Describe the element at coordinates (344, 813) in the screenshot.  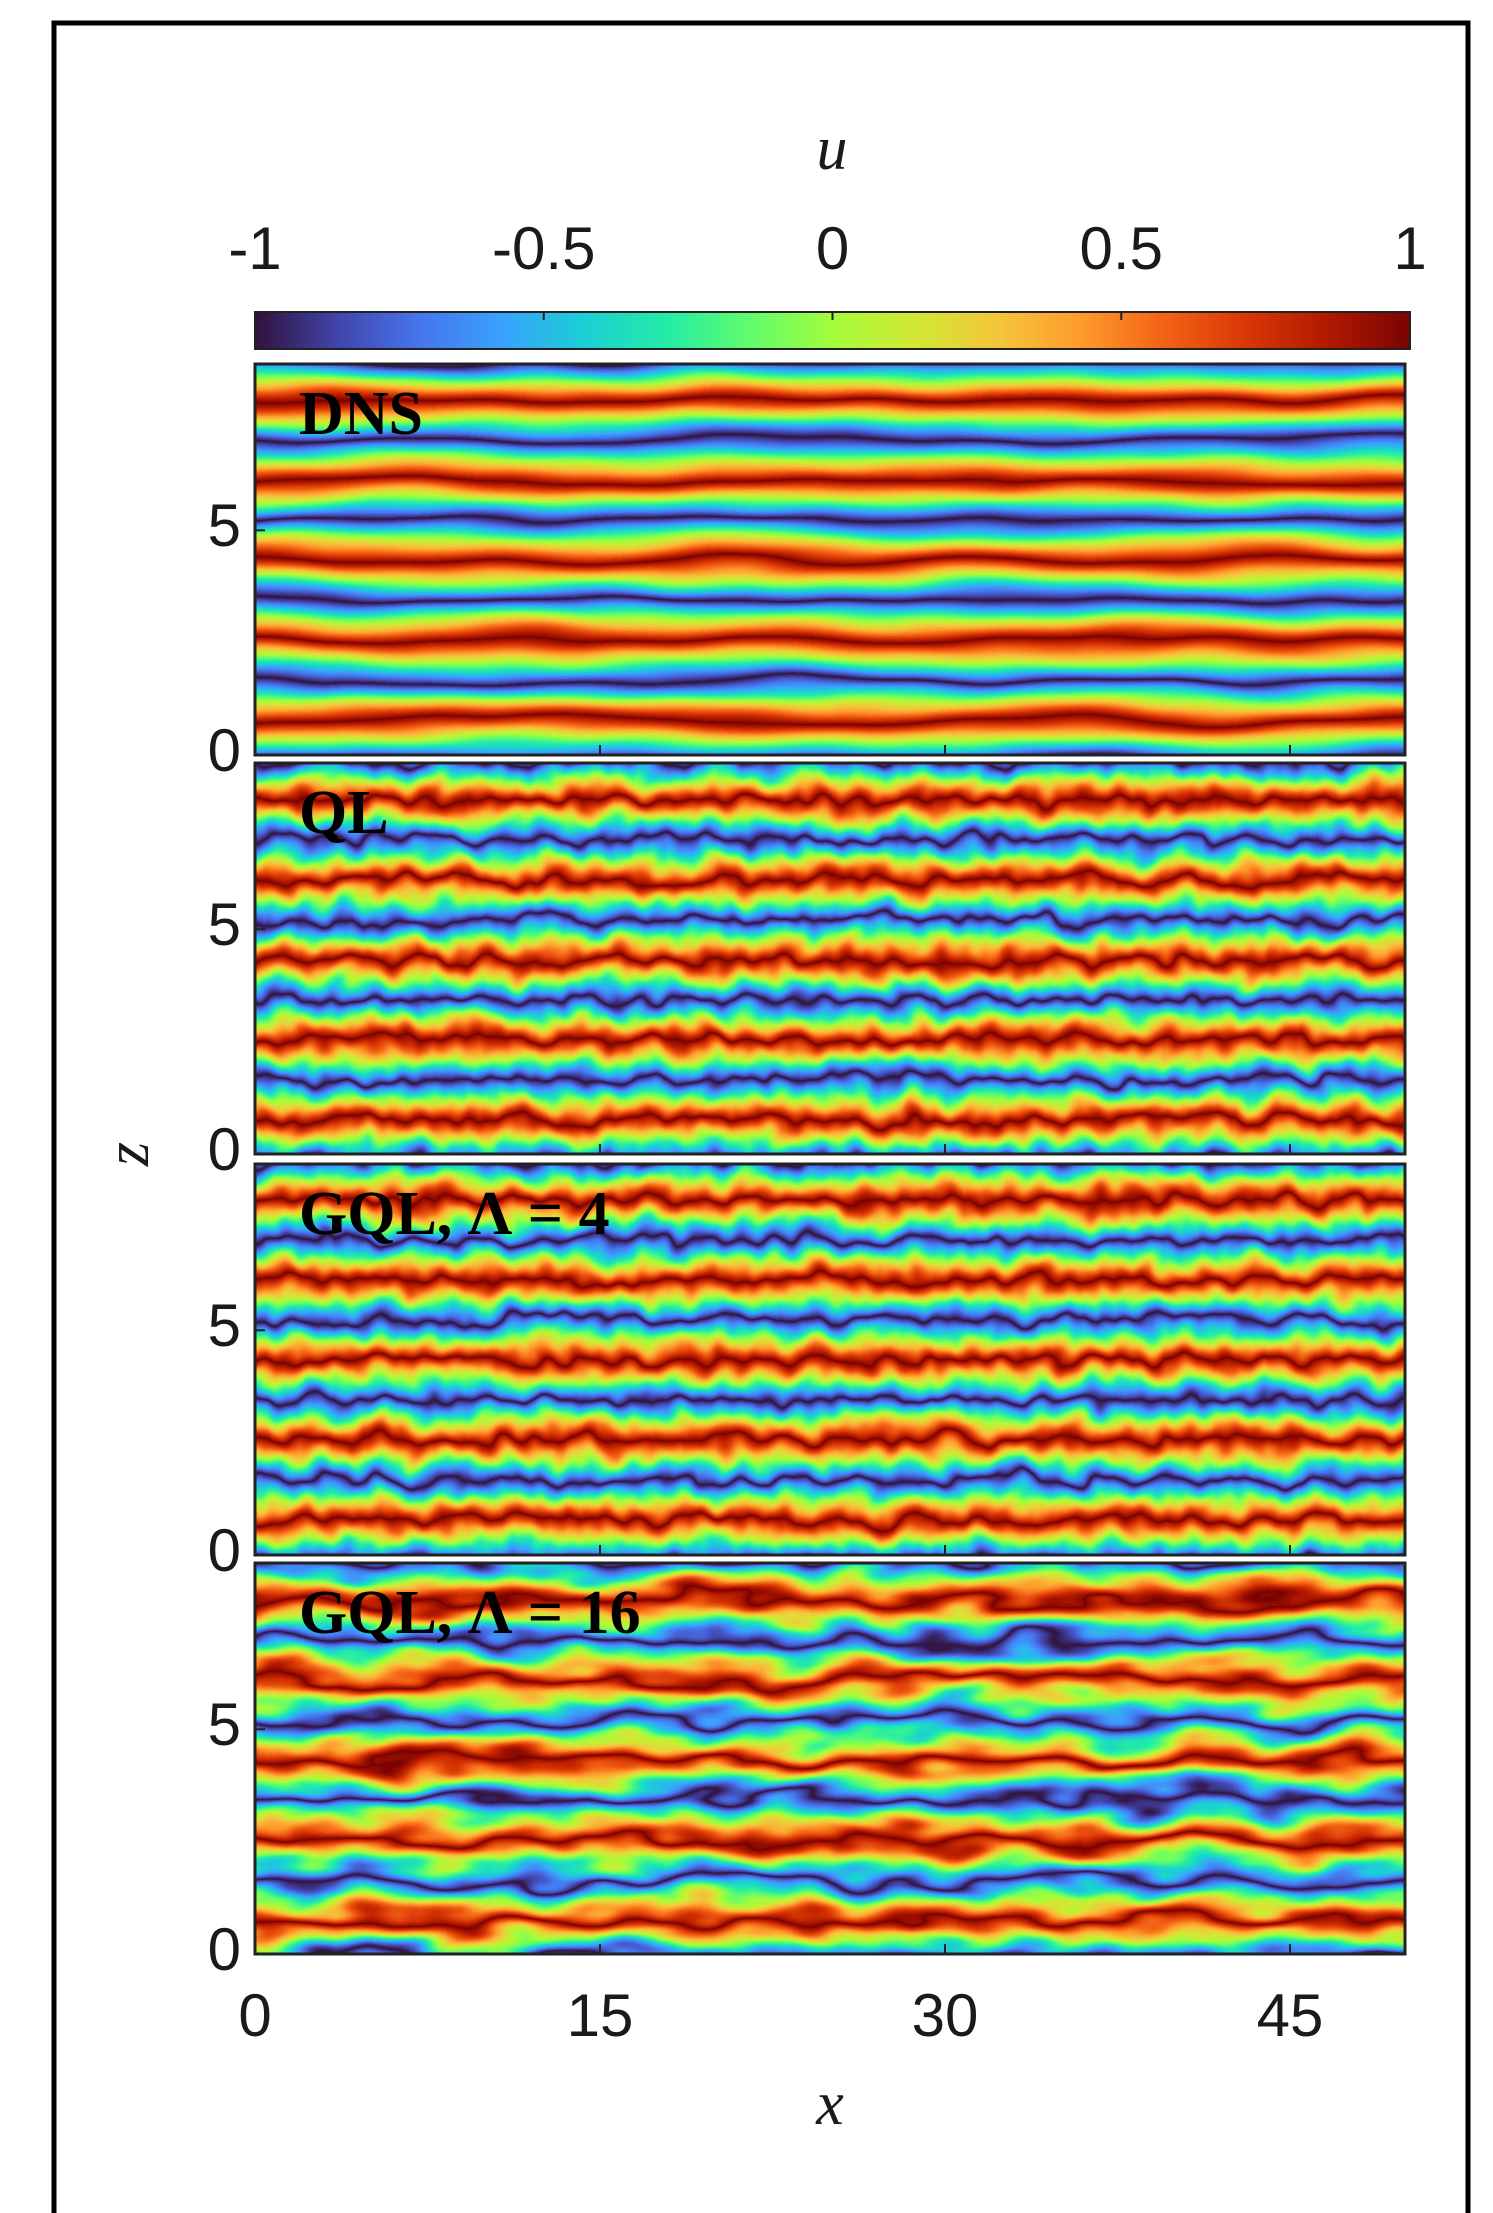
I see `panel-label: QL` at that location.